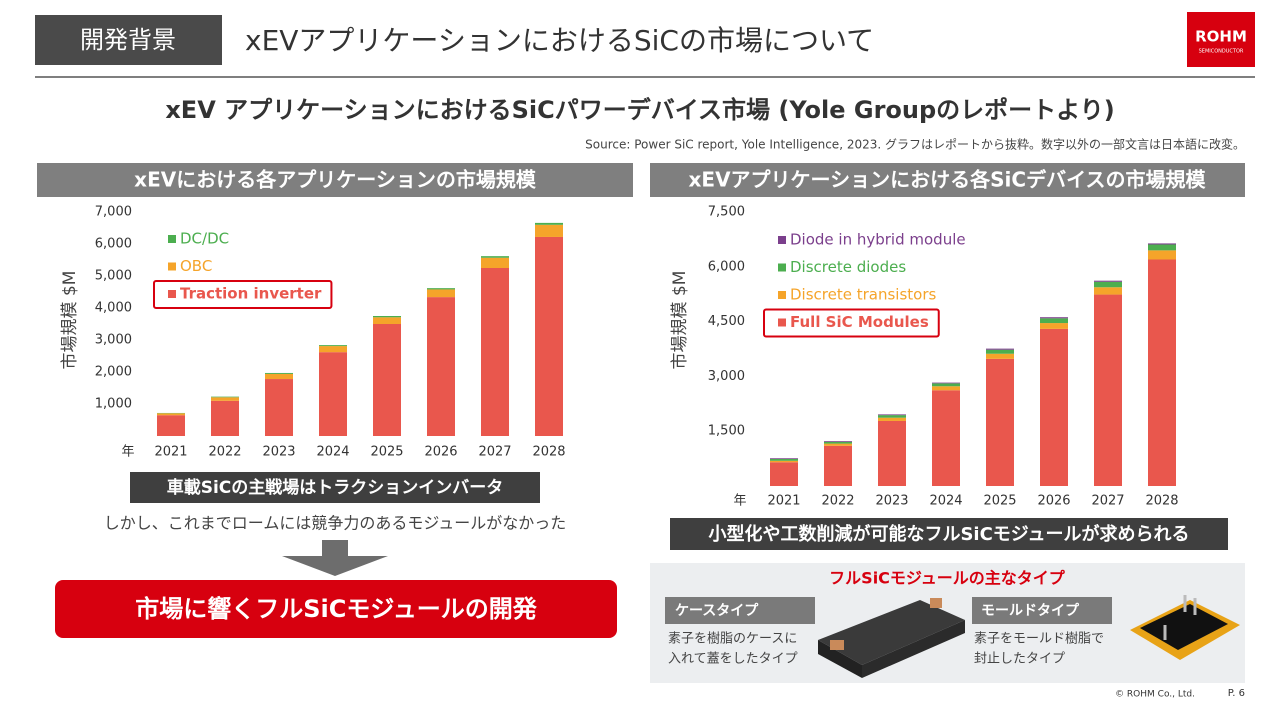 The width and height of the screenshot is (1280, 719). I want to click on arrow, so click(335, 558).